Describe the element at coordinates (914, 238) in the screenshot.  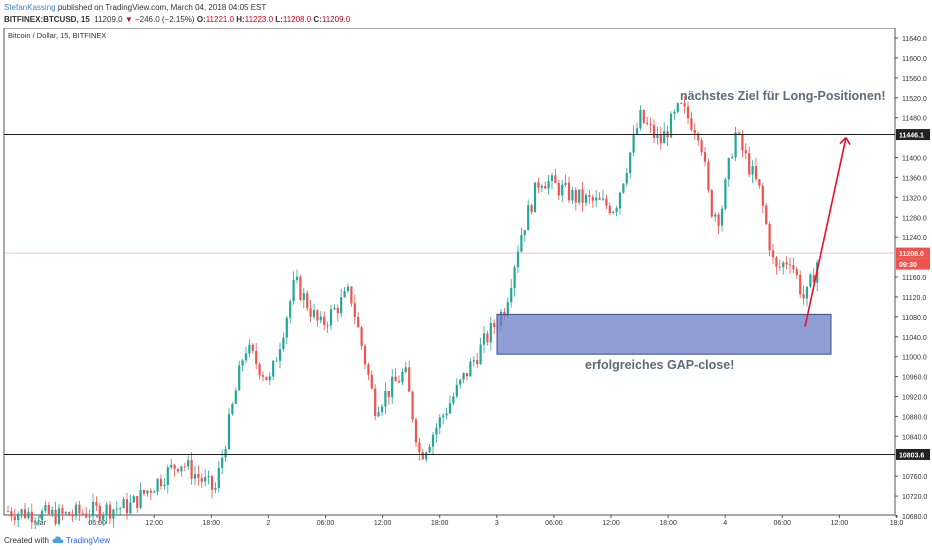
I see `price-tick-label: 11240.0` at that location.